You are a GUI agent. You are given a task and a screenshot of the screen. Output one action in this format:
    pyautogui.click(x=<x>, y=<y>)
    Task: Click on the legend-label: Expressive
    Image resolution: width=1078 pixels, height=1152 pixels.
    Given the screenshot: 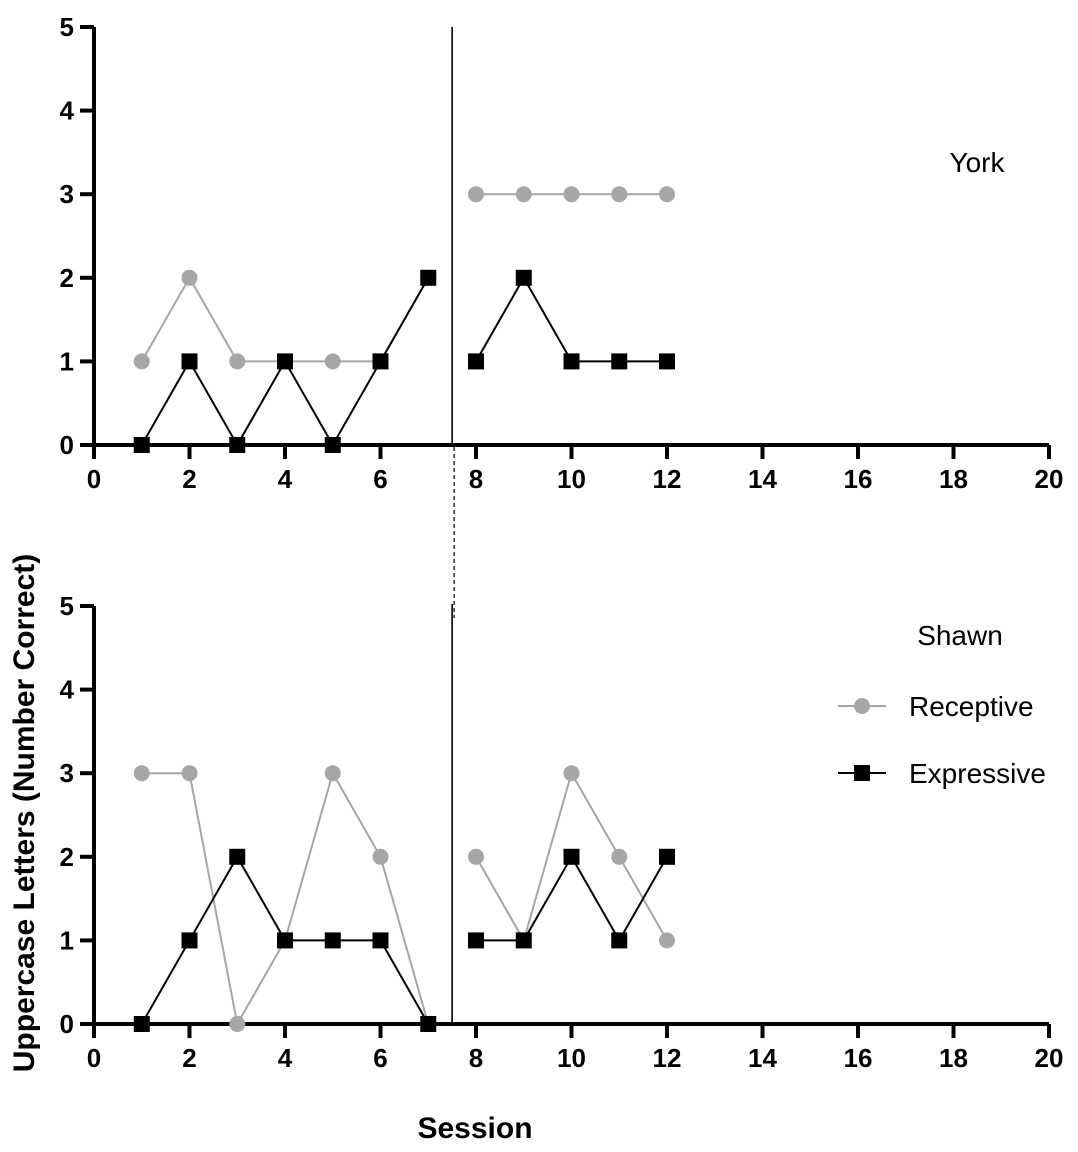 What is the action you would take?
    pyautogui.click(x=977, y=773)
    